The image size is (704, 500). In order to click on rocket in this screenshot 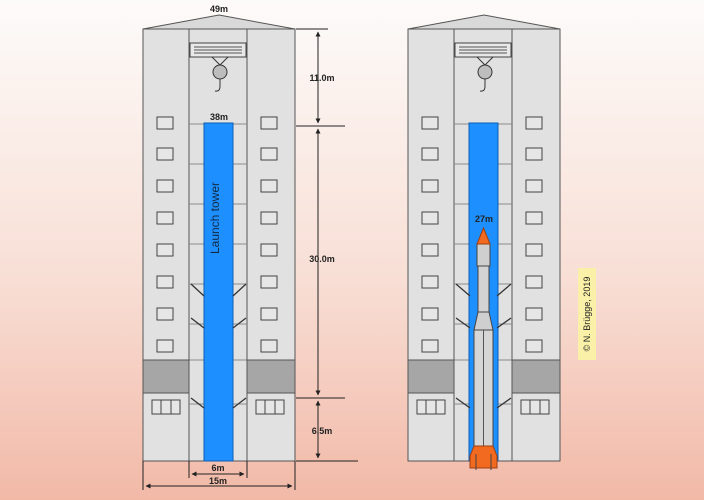, I will do `click(483, 348)`.